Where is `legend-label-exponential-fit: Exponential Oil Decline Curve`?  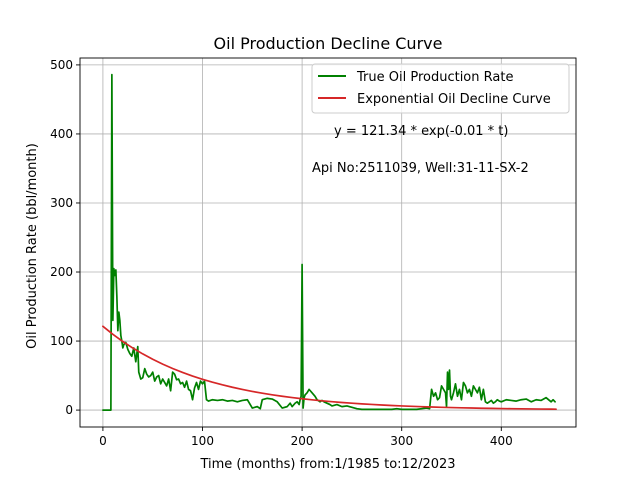
legend-label-exponential-fit: Exponential Oil Decline Curve is located at coordinates (454, 99).